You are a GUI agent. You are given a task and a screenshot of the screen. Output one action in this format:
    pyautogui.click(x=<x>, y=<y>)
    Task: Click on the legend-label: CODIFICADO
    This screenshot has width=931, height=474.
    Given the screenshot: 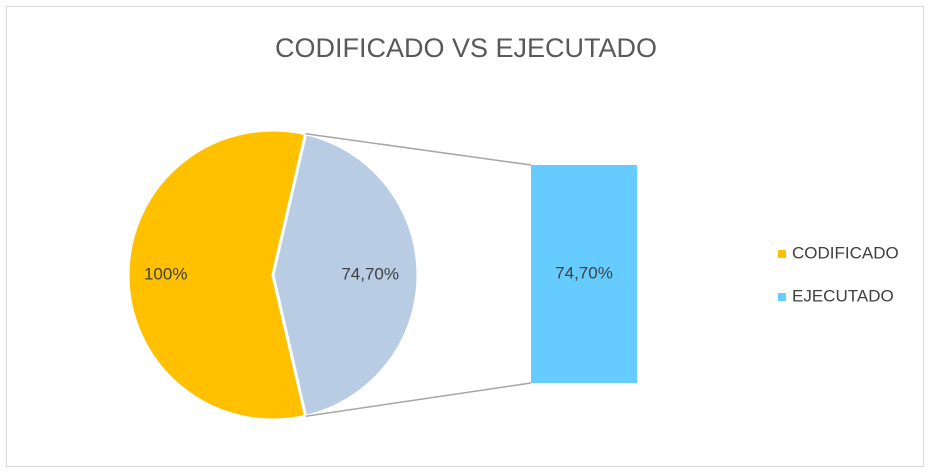 What is the action you would take?
    pyautogui.click(x=845, y=252)
    